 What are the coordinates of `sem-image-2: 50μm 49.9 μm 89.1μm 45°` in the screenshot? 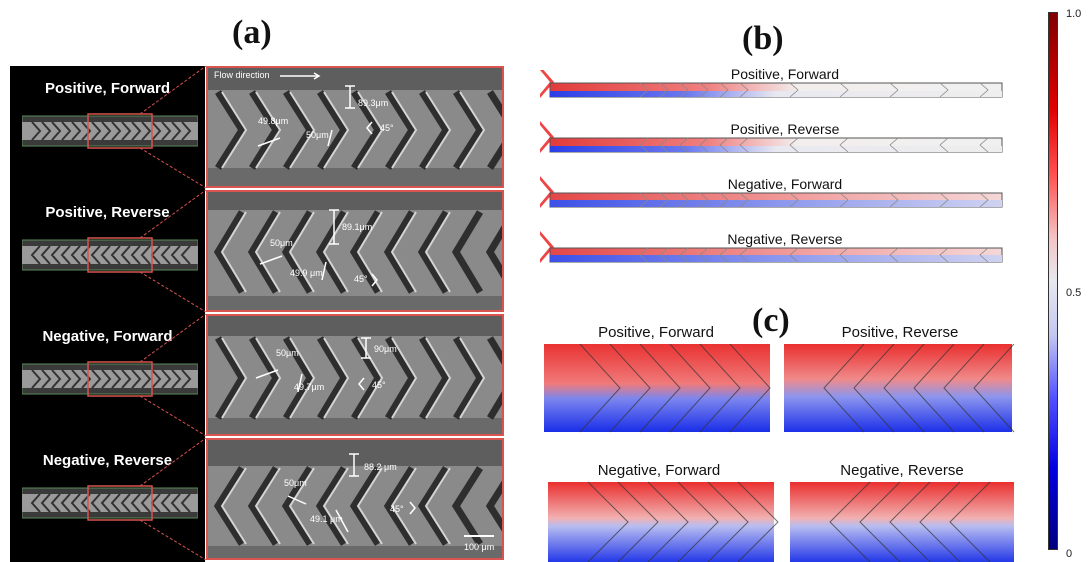 It's located at (355, 251).